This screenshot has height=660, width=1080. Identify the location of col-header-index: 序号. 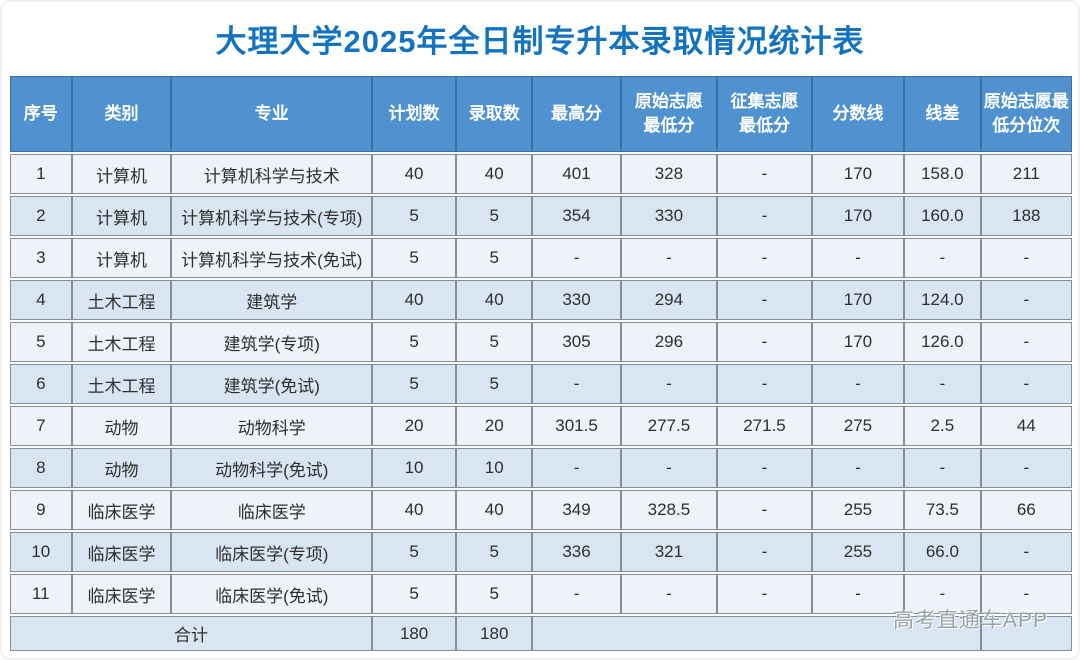
(41, 114).